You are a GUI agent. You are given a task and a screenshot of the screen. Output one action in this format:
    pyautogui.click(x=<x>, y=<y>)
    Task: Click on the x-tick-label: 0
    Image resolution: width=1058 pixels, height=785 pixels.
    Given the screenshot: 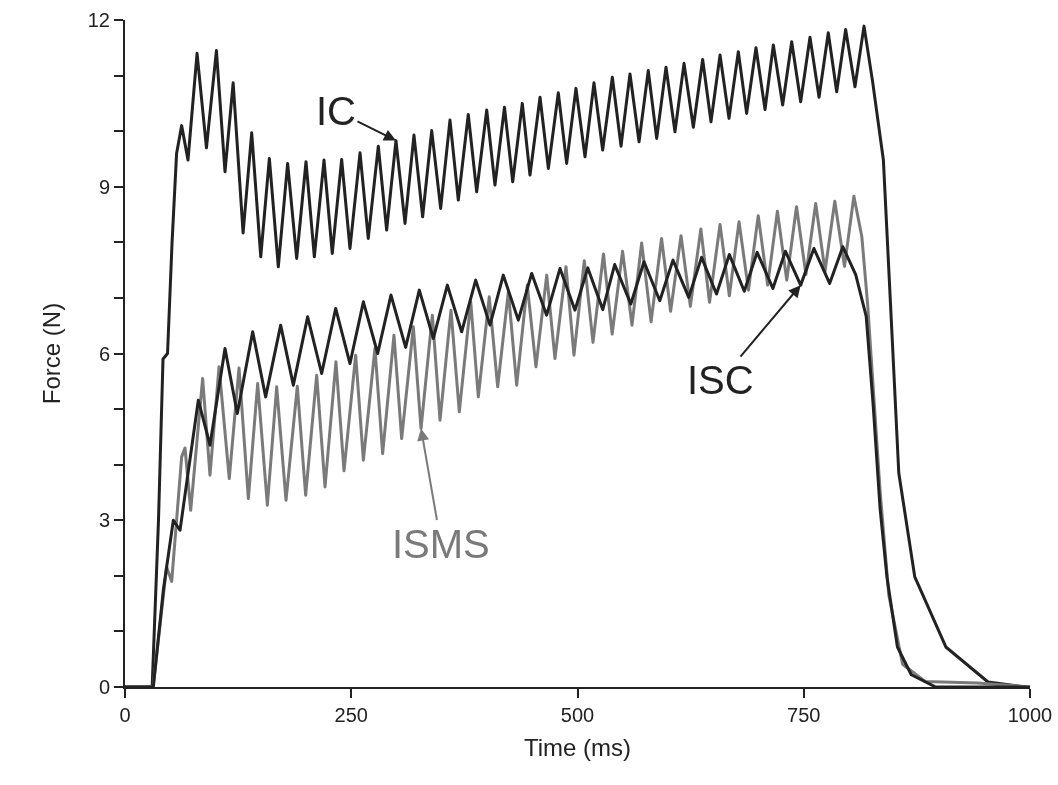 What is the action you would take?
    pyautogui.click(x=125, y=715)
    